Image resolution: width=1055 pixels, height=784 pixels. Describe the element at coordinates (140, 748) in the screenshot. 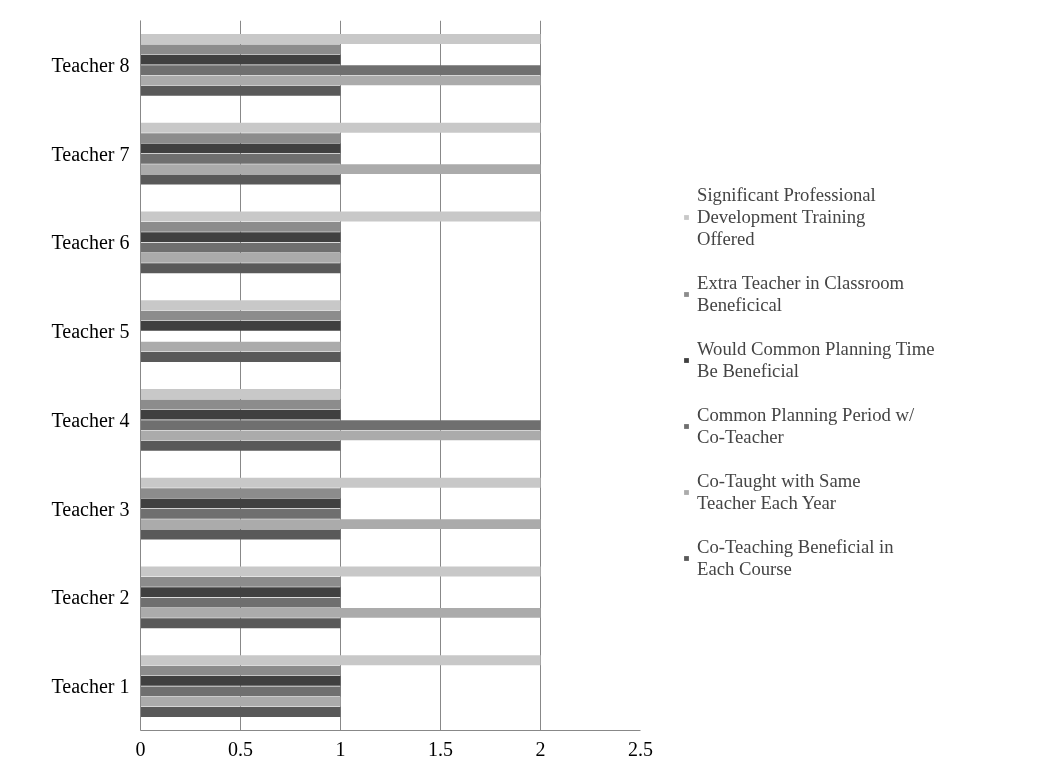

I see `x-tick-label: 0` at that location.